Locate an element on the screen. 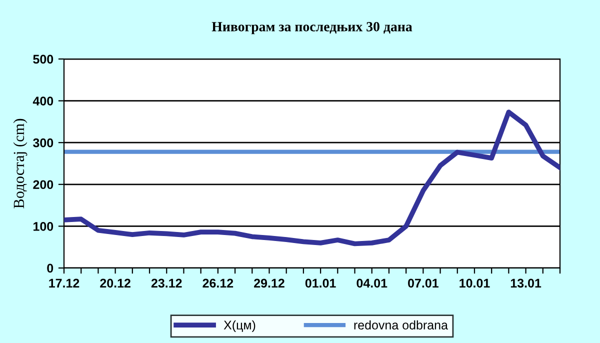  y-tick-label: 200 is located at coordinates (43, 185).